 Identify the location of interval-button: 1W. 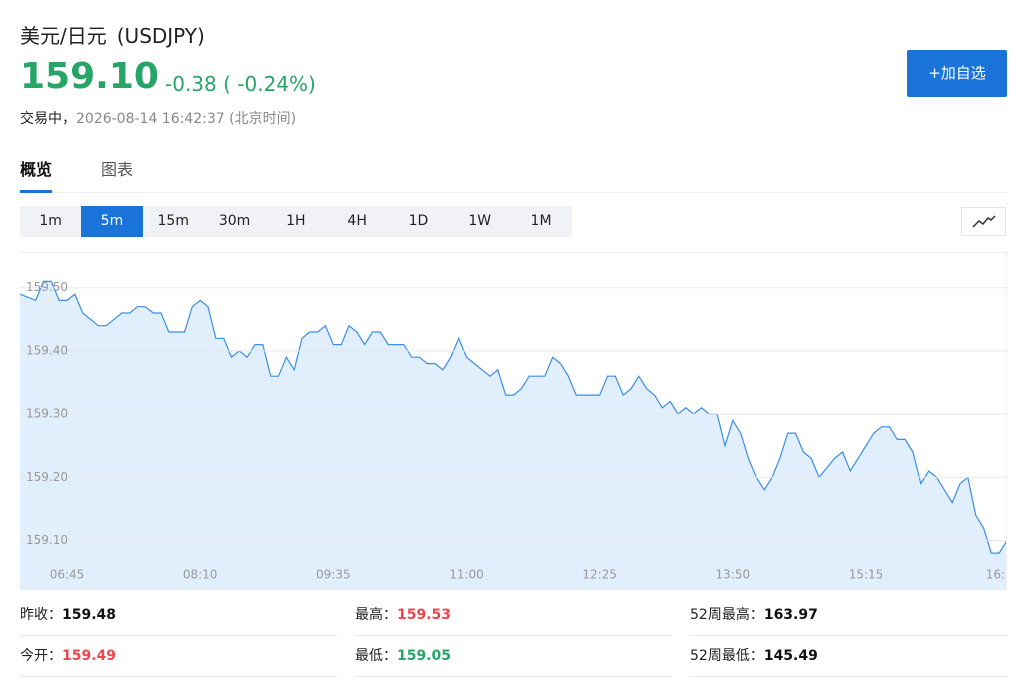
(480, 221).